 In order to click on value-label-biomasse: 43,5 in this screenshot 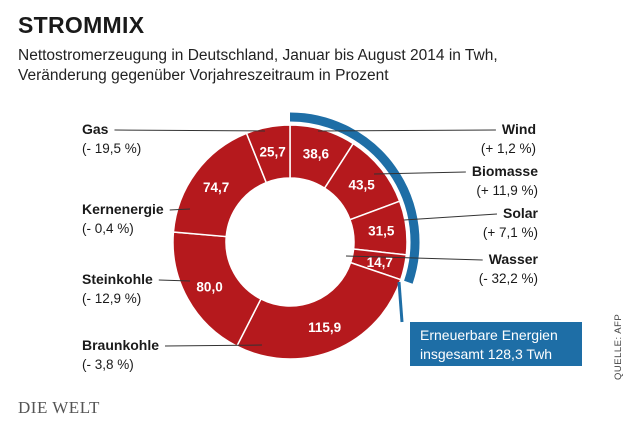, I will do `click(362, 184)`.